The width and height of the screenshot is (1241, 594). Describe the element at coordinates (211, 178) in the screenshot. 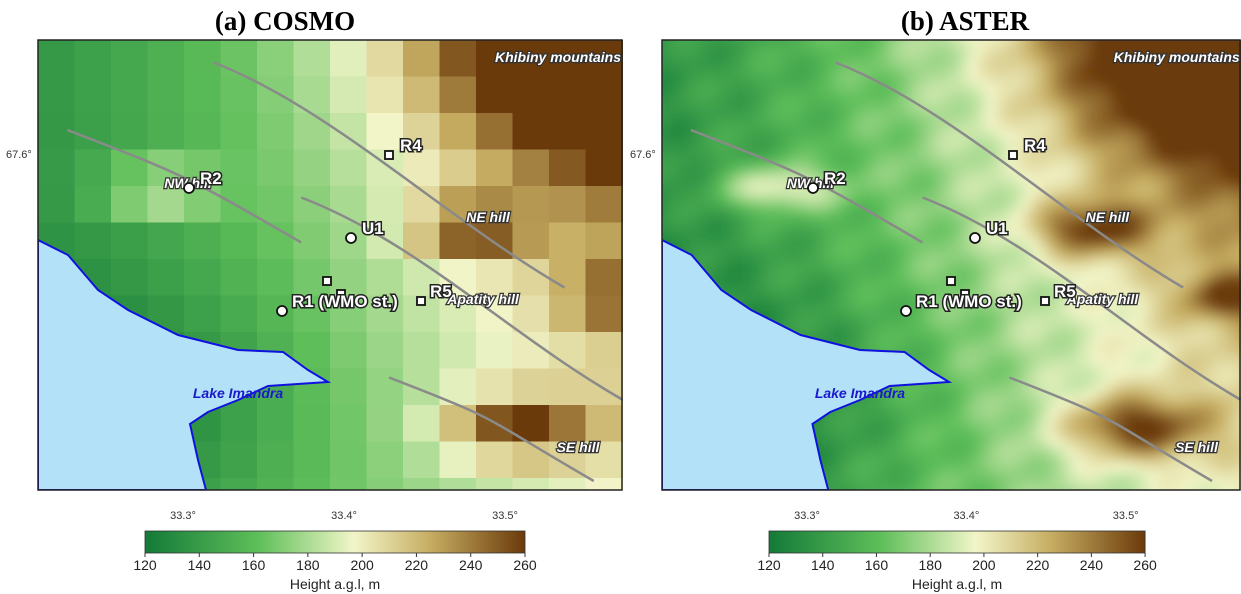

I see `station-label: R2` at that location.